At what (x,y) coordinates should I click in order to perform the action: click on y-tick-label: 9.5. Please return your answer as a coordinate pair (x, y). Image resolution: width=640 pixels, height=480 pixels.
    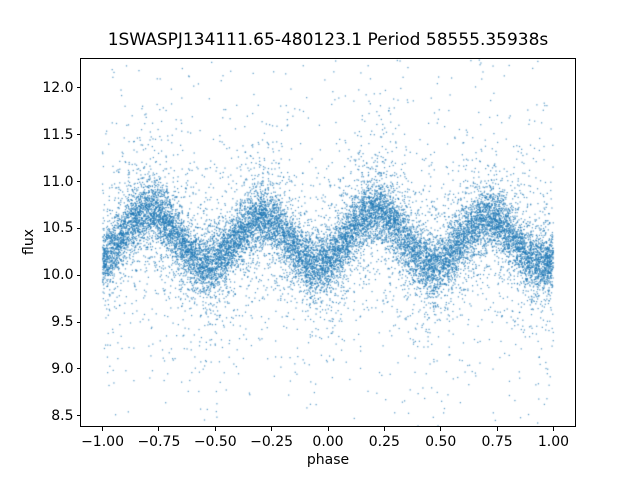
    Looking at the image, I should click on (62, 322).